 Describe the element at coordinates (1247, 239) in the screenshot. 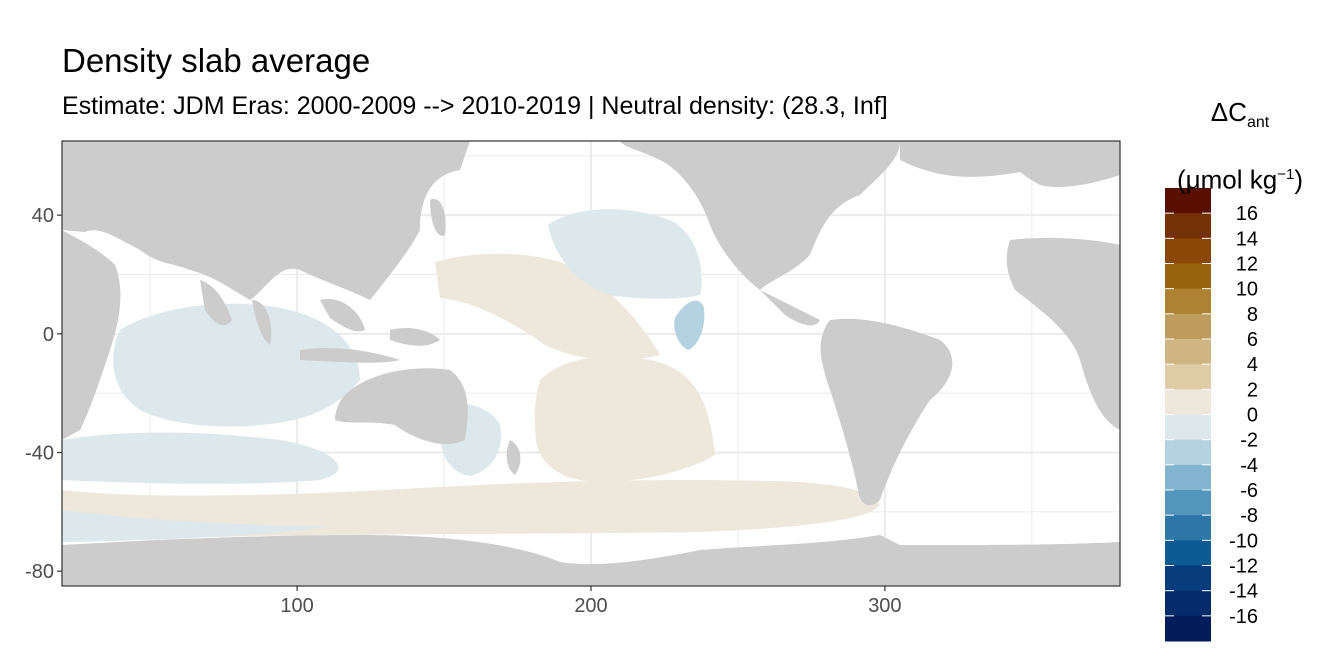

I see `legend-label: 14` at that location.